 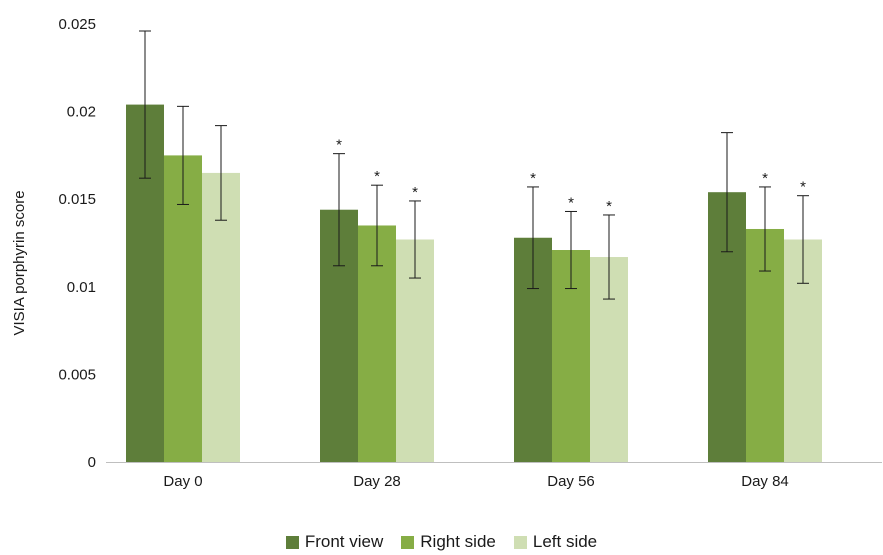 What do you see at coordinates (92, 462) in the screenshot?
I see `y-tick-label: 0` at bounding box center [92, 462].